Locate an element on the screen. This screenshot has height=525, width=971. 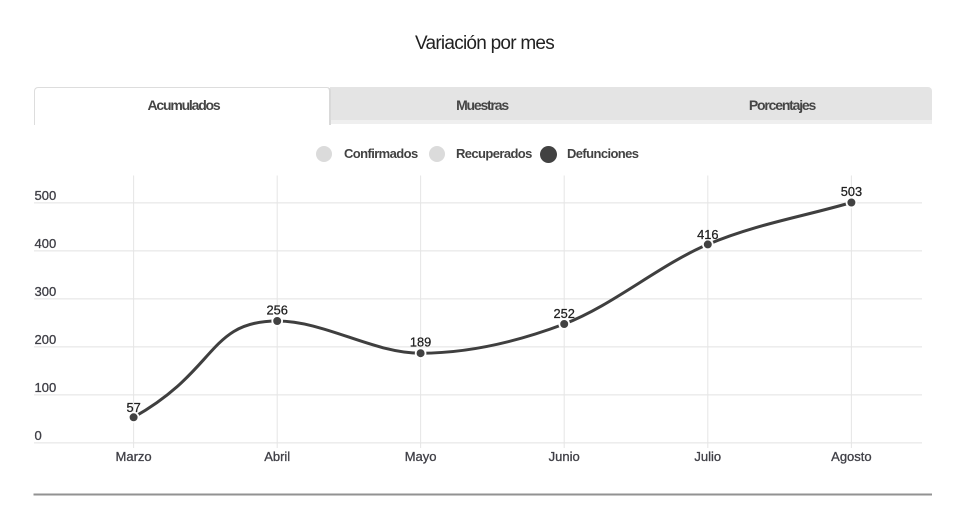
svg-text: Julio is located at coordinates (707, 456).